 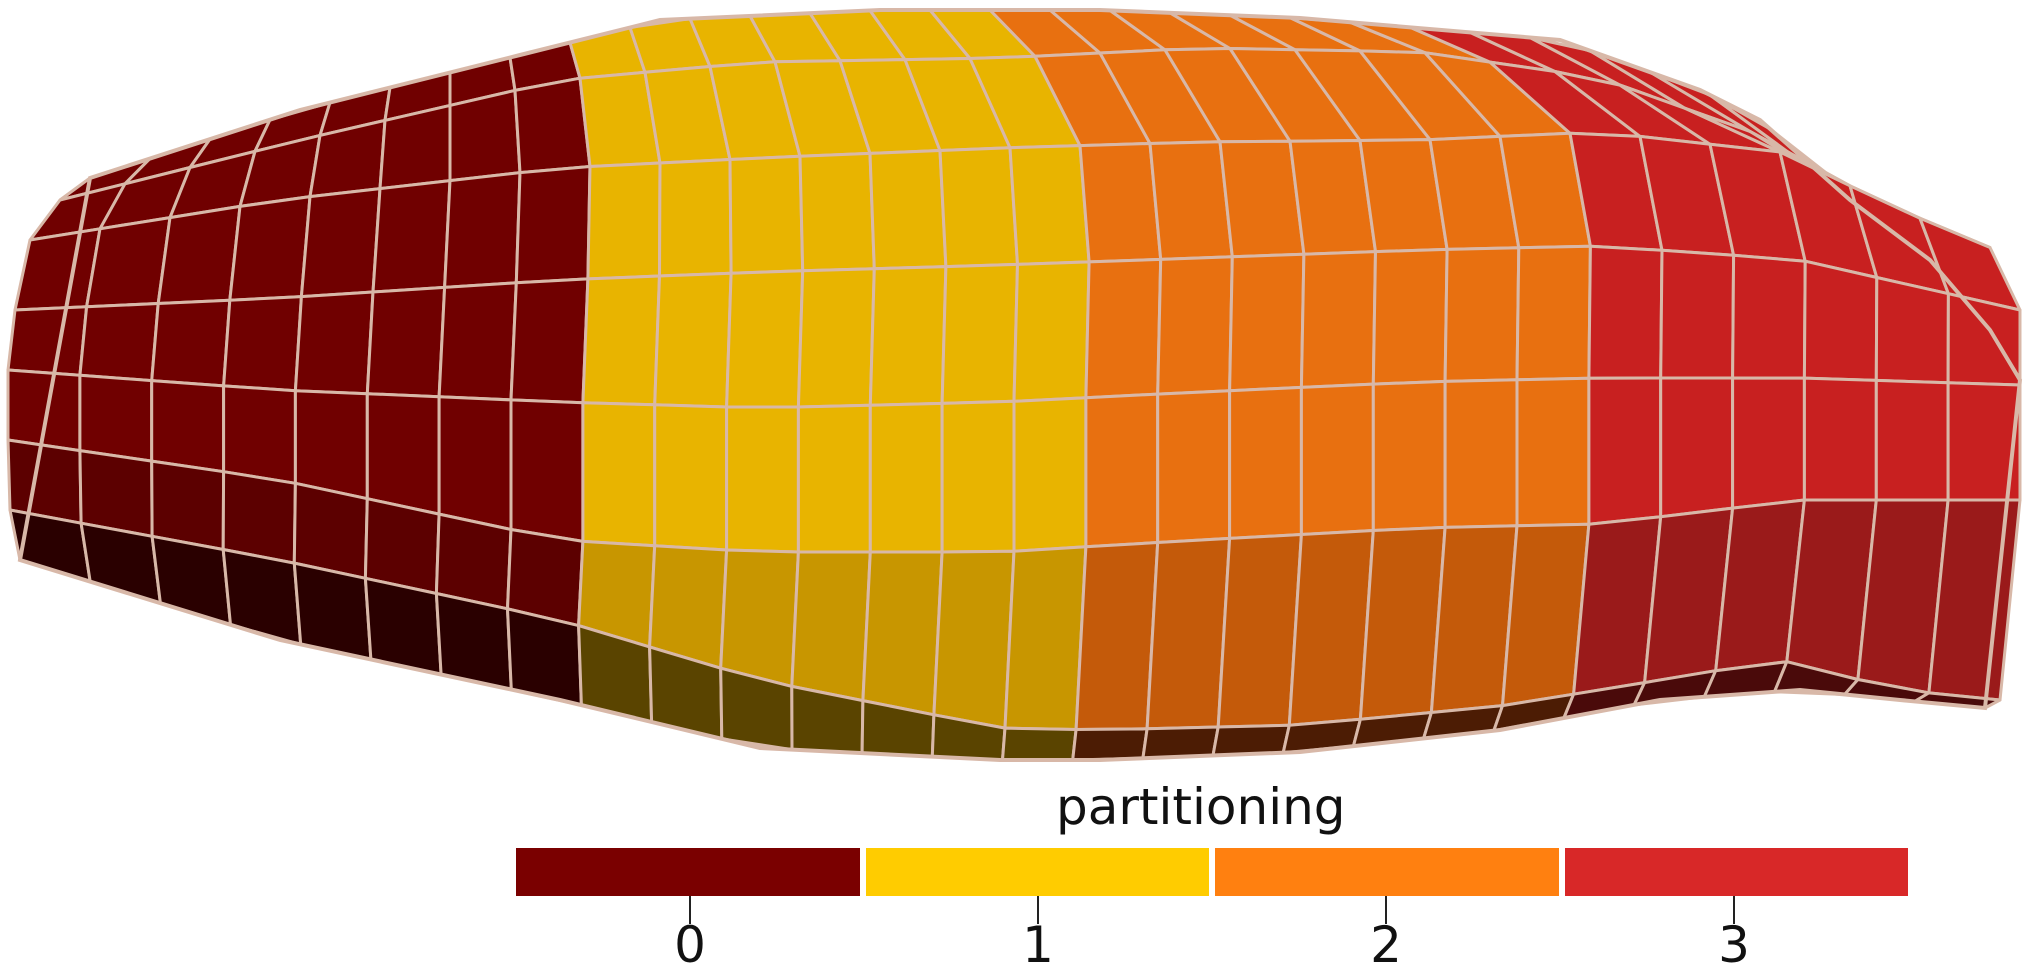 I want to click on color-legend-bar, so click(x=1212, y=872).